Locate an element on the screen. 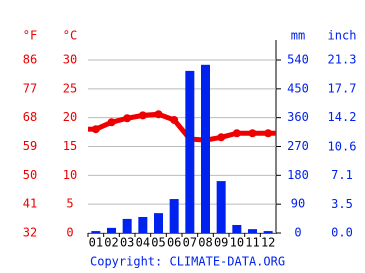 The height and width of the screenshot is (273, 365). y-tick-label: 21.3 is located at coordinates (342, 60).